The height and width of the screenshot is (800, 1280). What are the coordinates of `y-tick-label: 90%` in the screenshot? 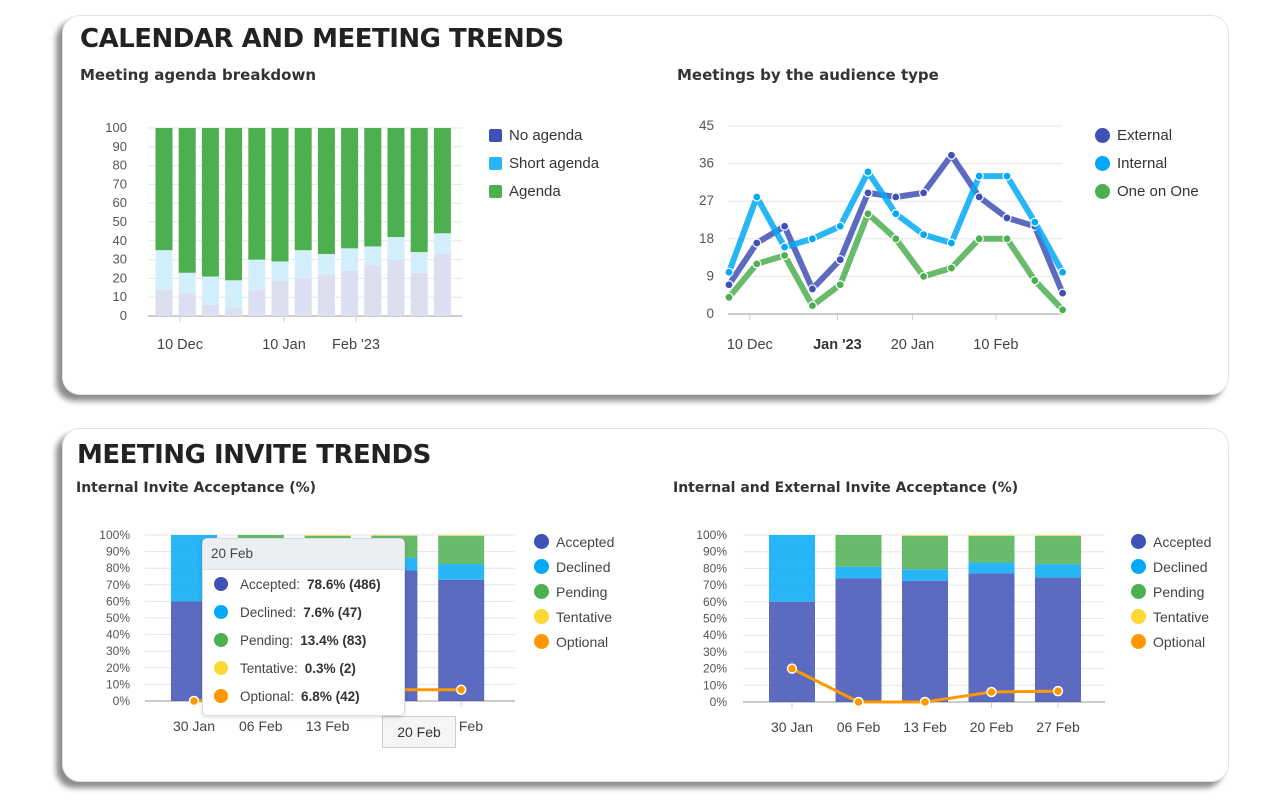 It's located at (118, 552).